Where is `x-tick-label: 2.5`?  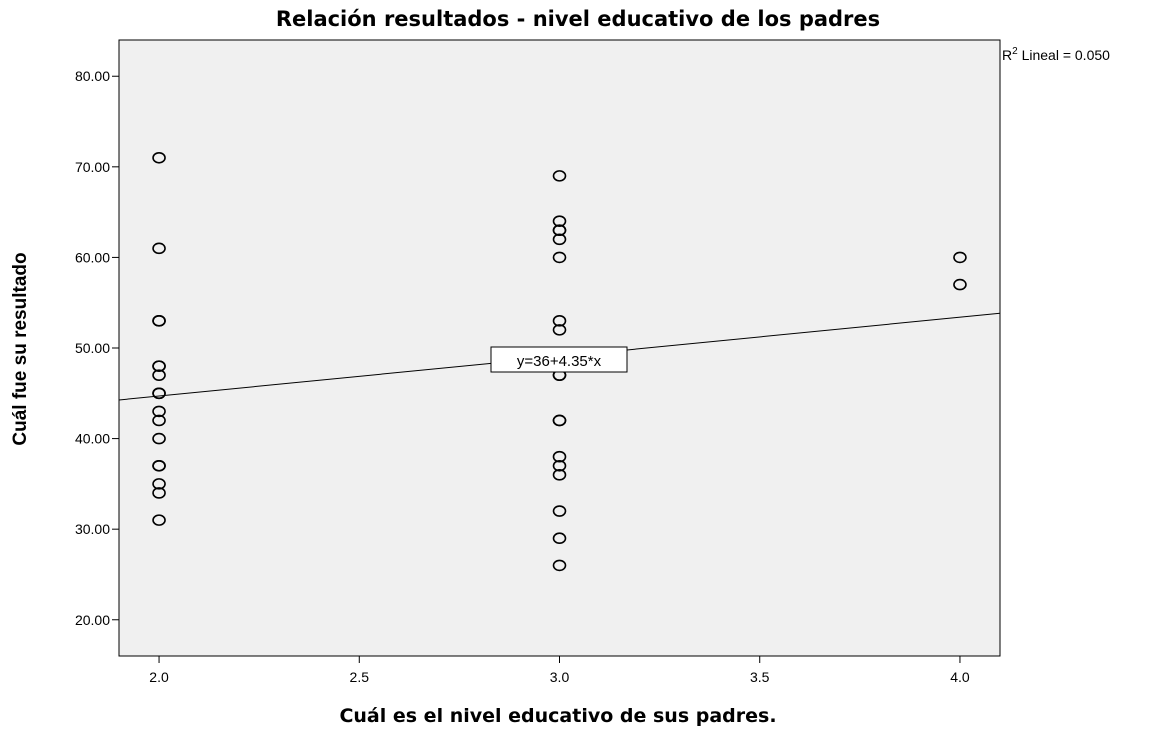
x-tick-label: 2.5 is located at coordinates (360, 677).